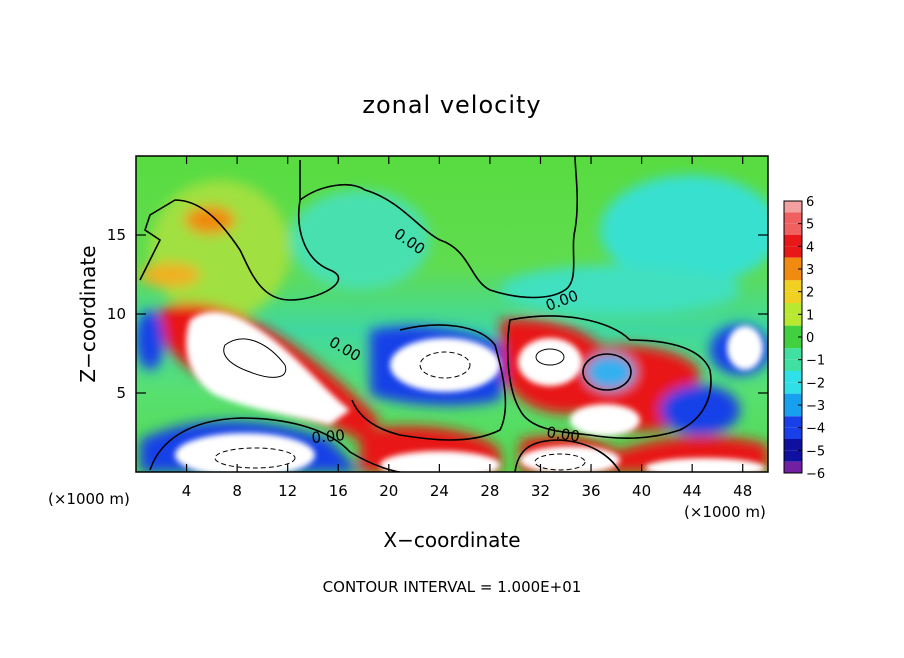  Describe the element at coordinates (452, 587) in the screenshot. I see `footer-contour-interval: CONTOUR INTERVAL = 1.000E+01` at that location.